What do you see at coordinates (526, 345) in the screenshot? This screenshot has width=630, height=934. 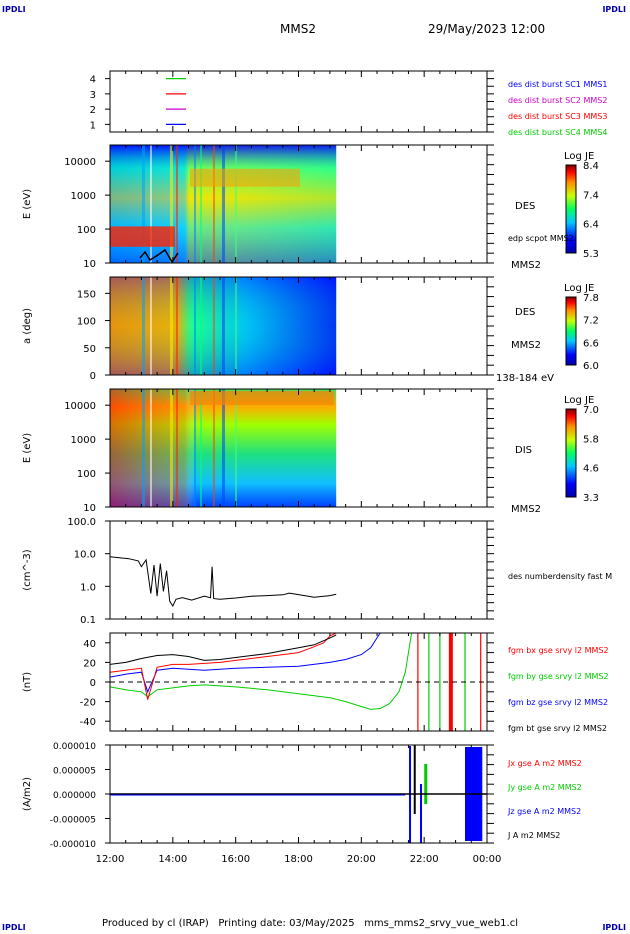 I see `des-pitch-spacecraft-label: MMS2` at bounding box center [526, 345].